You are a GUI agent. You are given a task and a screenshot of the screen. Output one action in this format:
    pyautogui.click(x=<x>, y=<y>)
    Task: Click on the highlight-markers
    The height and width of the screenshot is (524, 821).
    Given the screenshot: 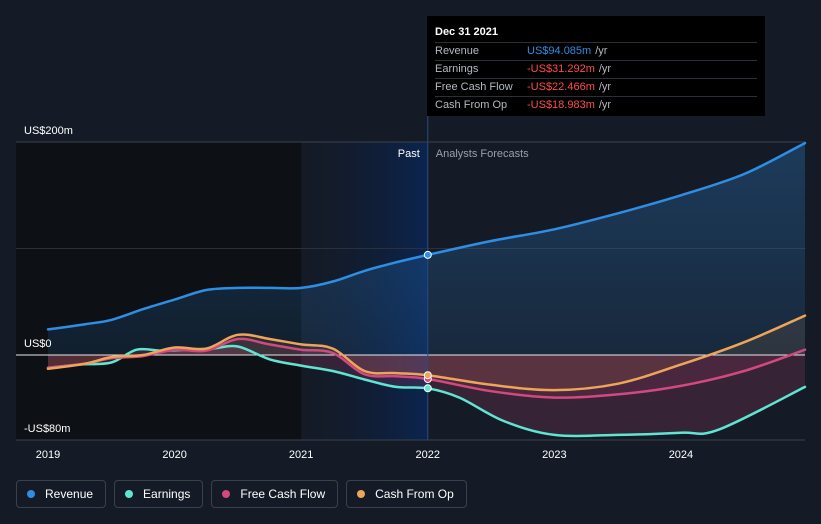 What is the action you would take?
    pyautogui.click(x=427, y=321)
    